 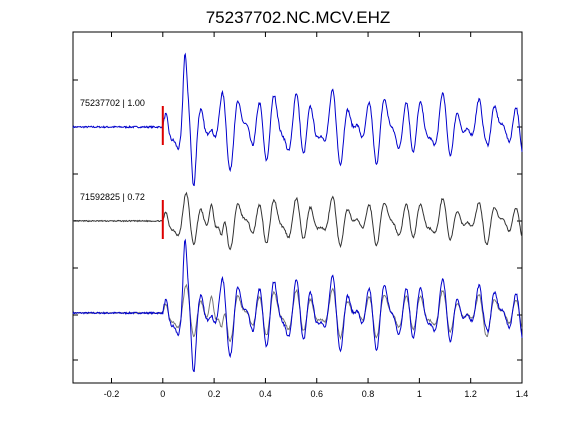 What do you see at coordinates (419, 394) in the screenshot?
I see `x-tick-label: 1` at bounding box center [419, 394].